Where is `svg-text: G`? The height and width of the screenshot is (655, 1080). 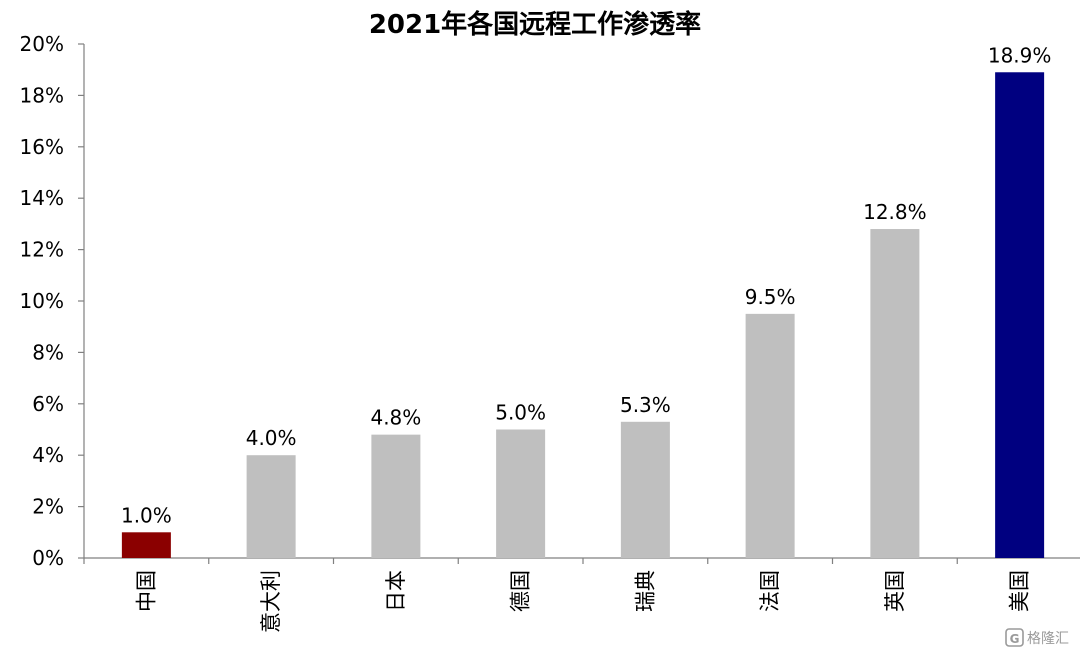 svg-text: G is located at coordinates (1015, 639).